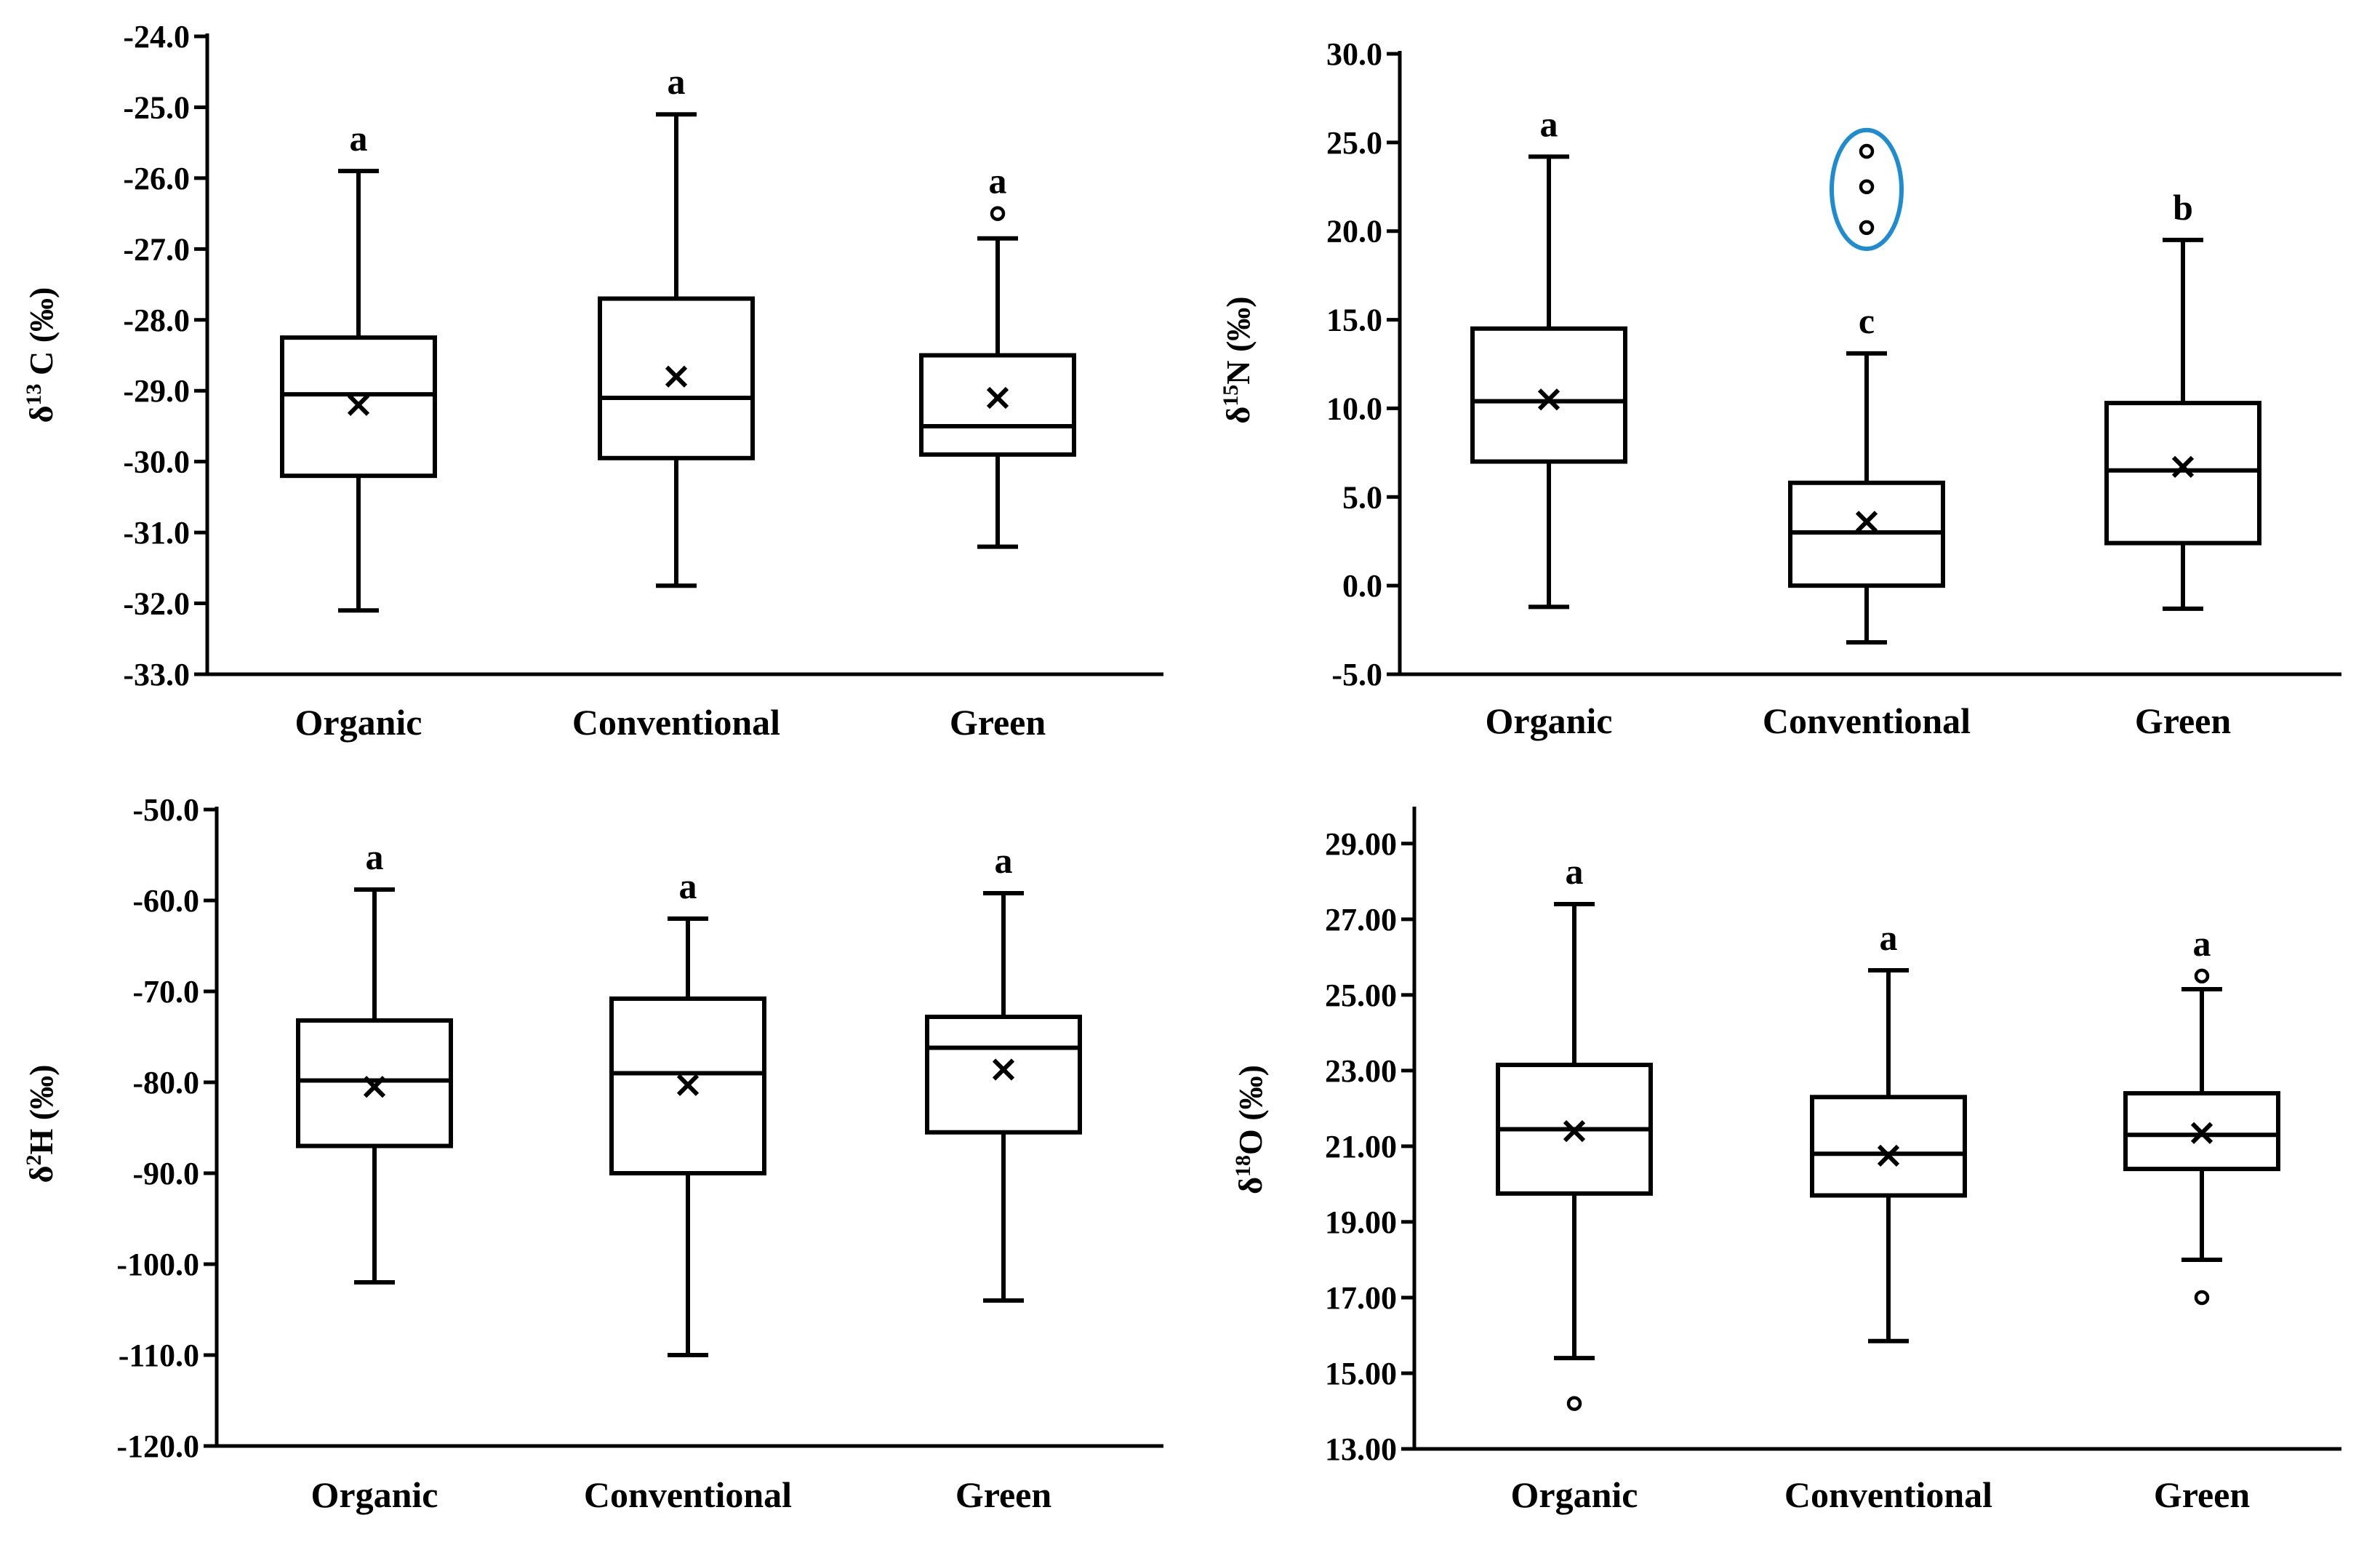  I want to click on y-tick-label: 23.00, so click(1361, 1071).